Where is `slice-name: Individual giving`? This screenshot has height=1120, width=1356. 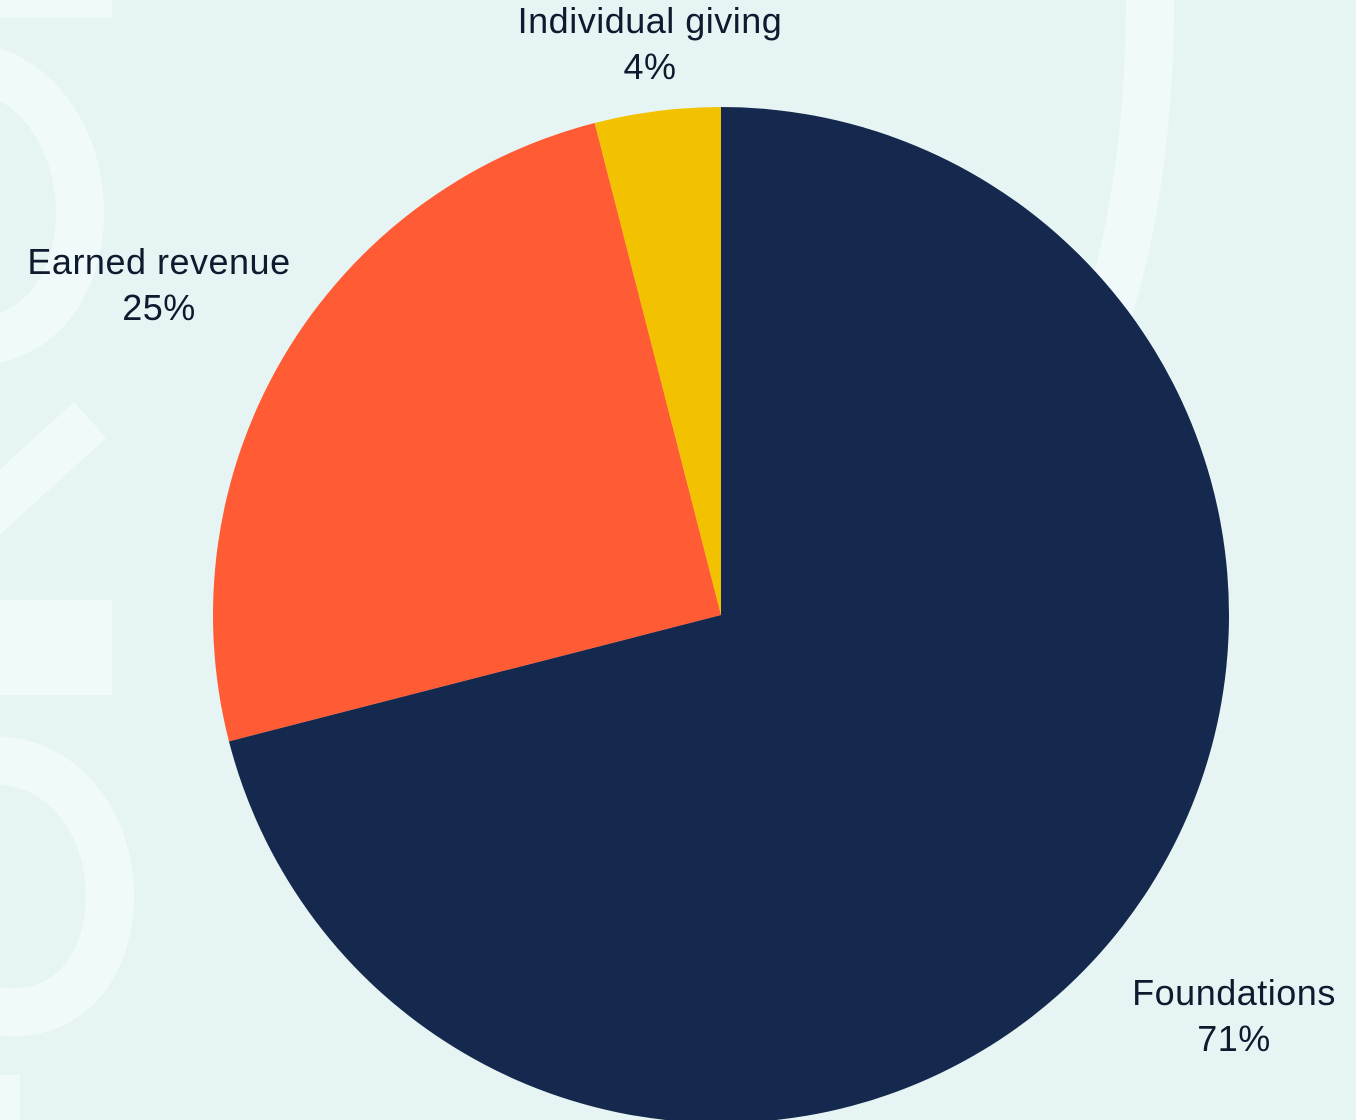
slice-name: Individual giving is located at coordinates (650, 20).